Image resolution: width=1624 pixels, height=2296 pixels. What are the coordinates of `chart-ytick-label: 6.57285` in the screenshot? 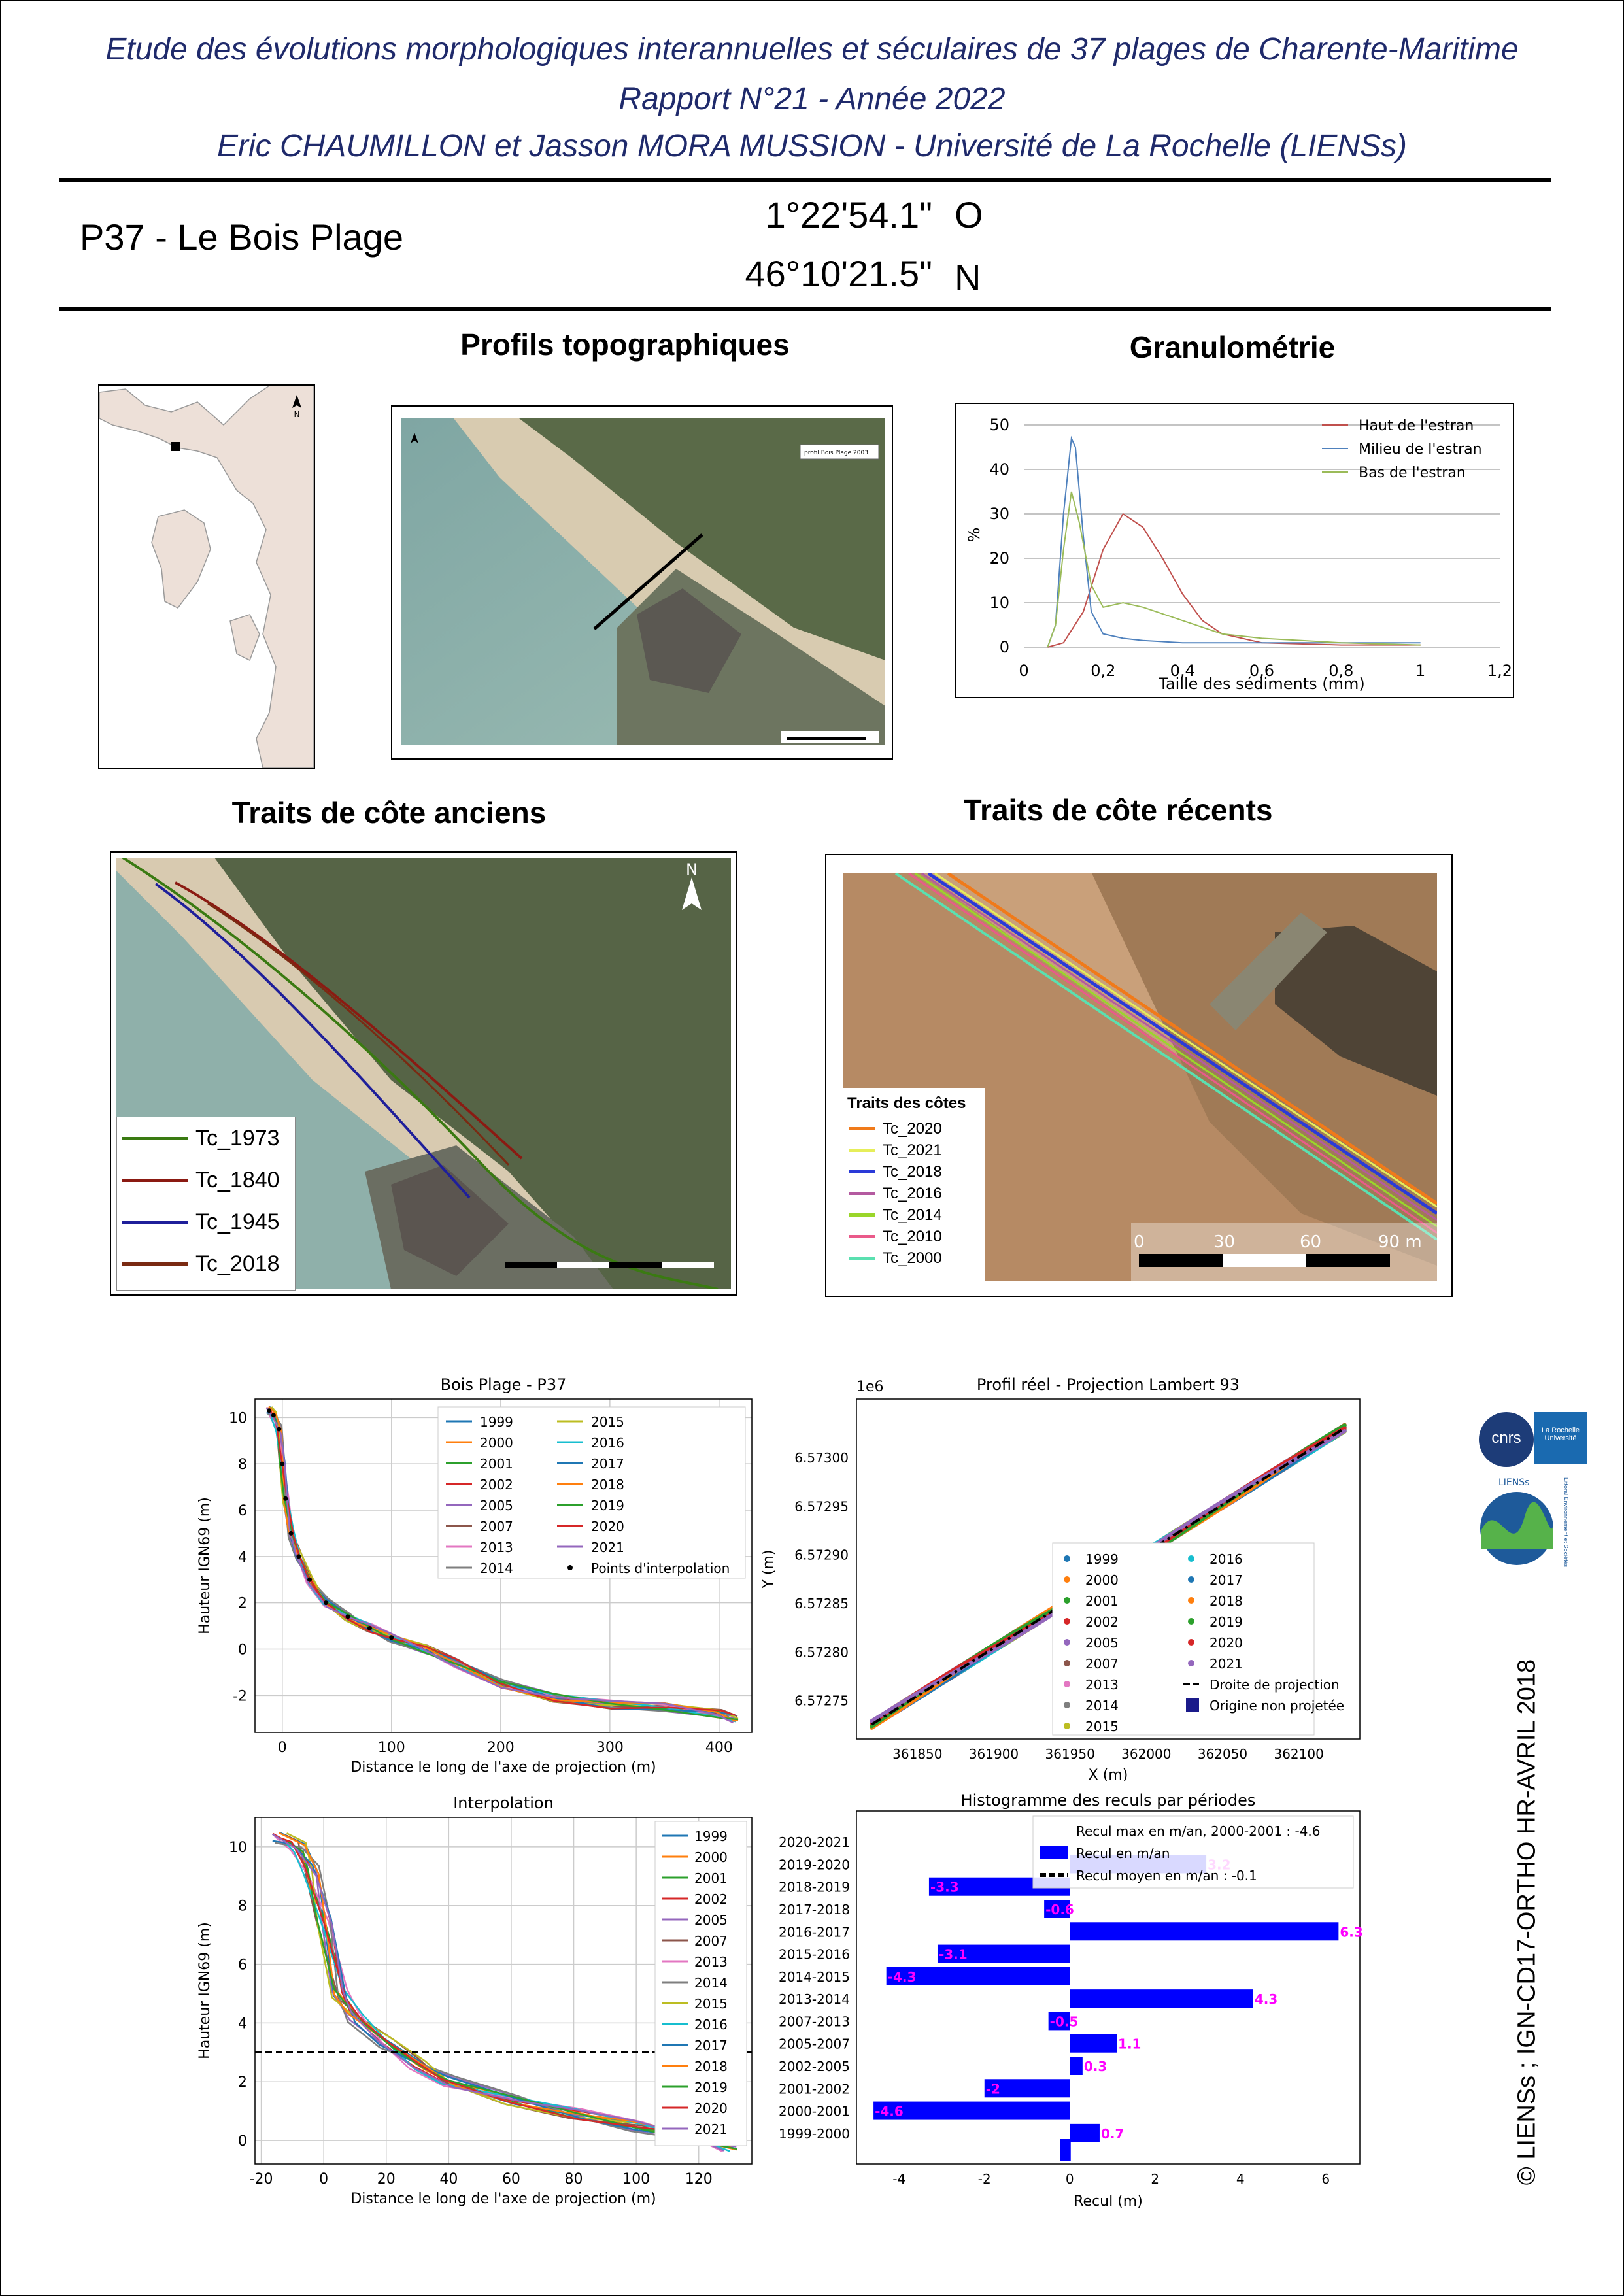 It's located at (821, 1604).